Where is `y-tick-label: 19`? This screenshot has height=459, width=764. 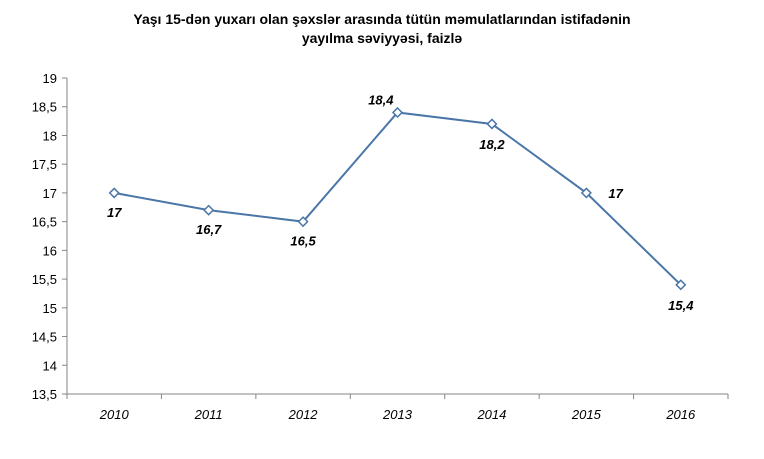 y-tick-label: 19 is located at coordinates (50, 78).